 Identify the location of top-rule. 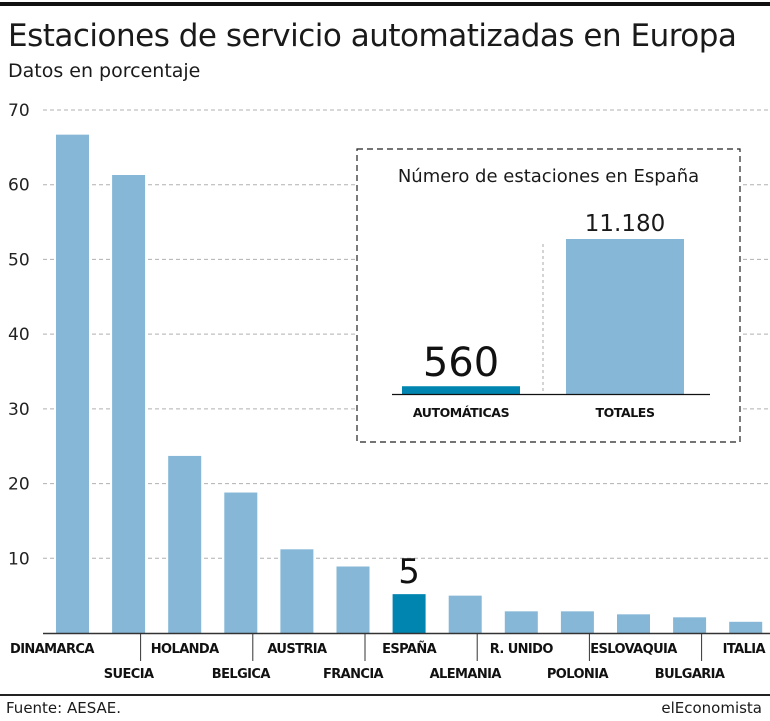
(385, 4).